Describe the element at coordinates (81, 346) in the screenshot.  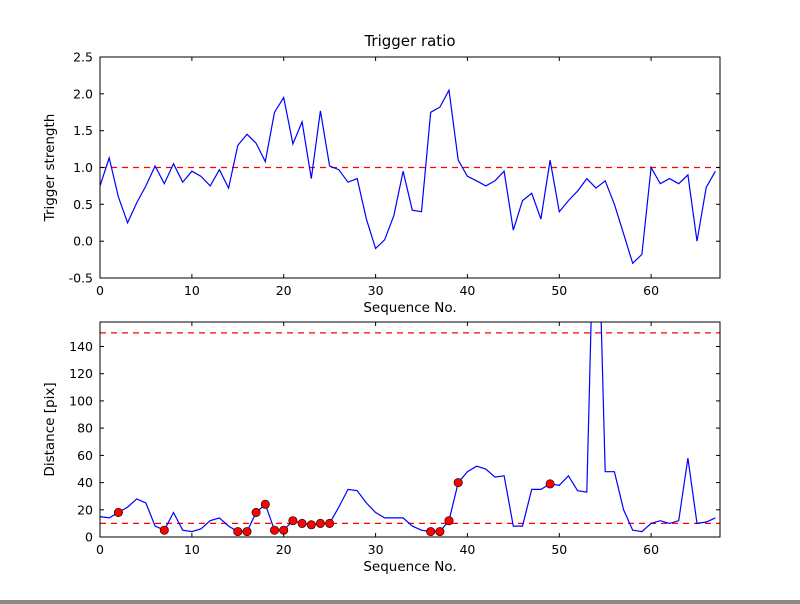
I see `y-tick-label: 140` at that location.